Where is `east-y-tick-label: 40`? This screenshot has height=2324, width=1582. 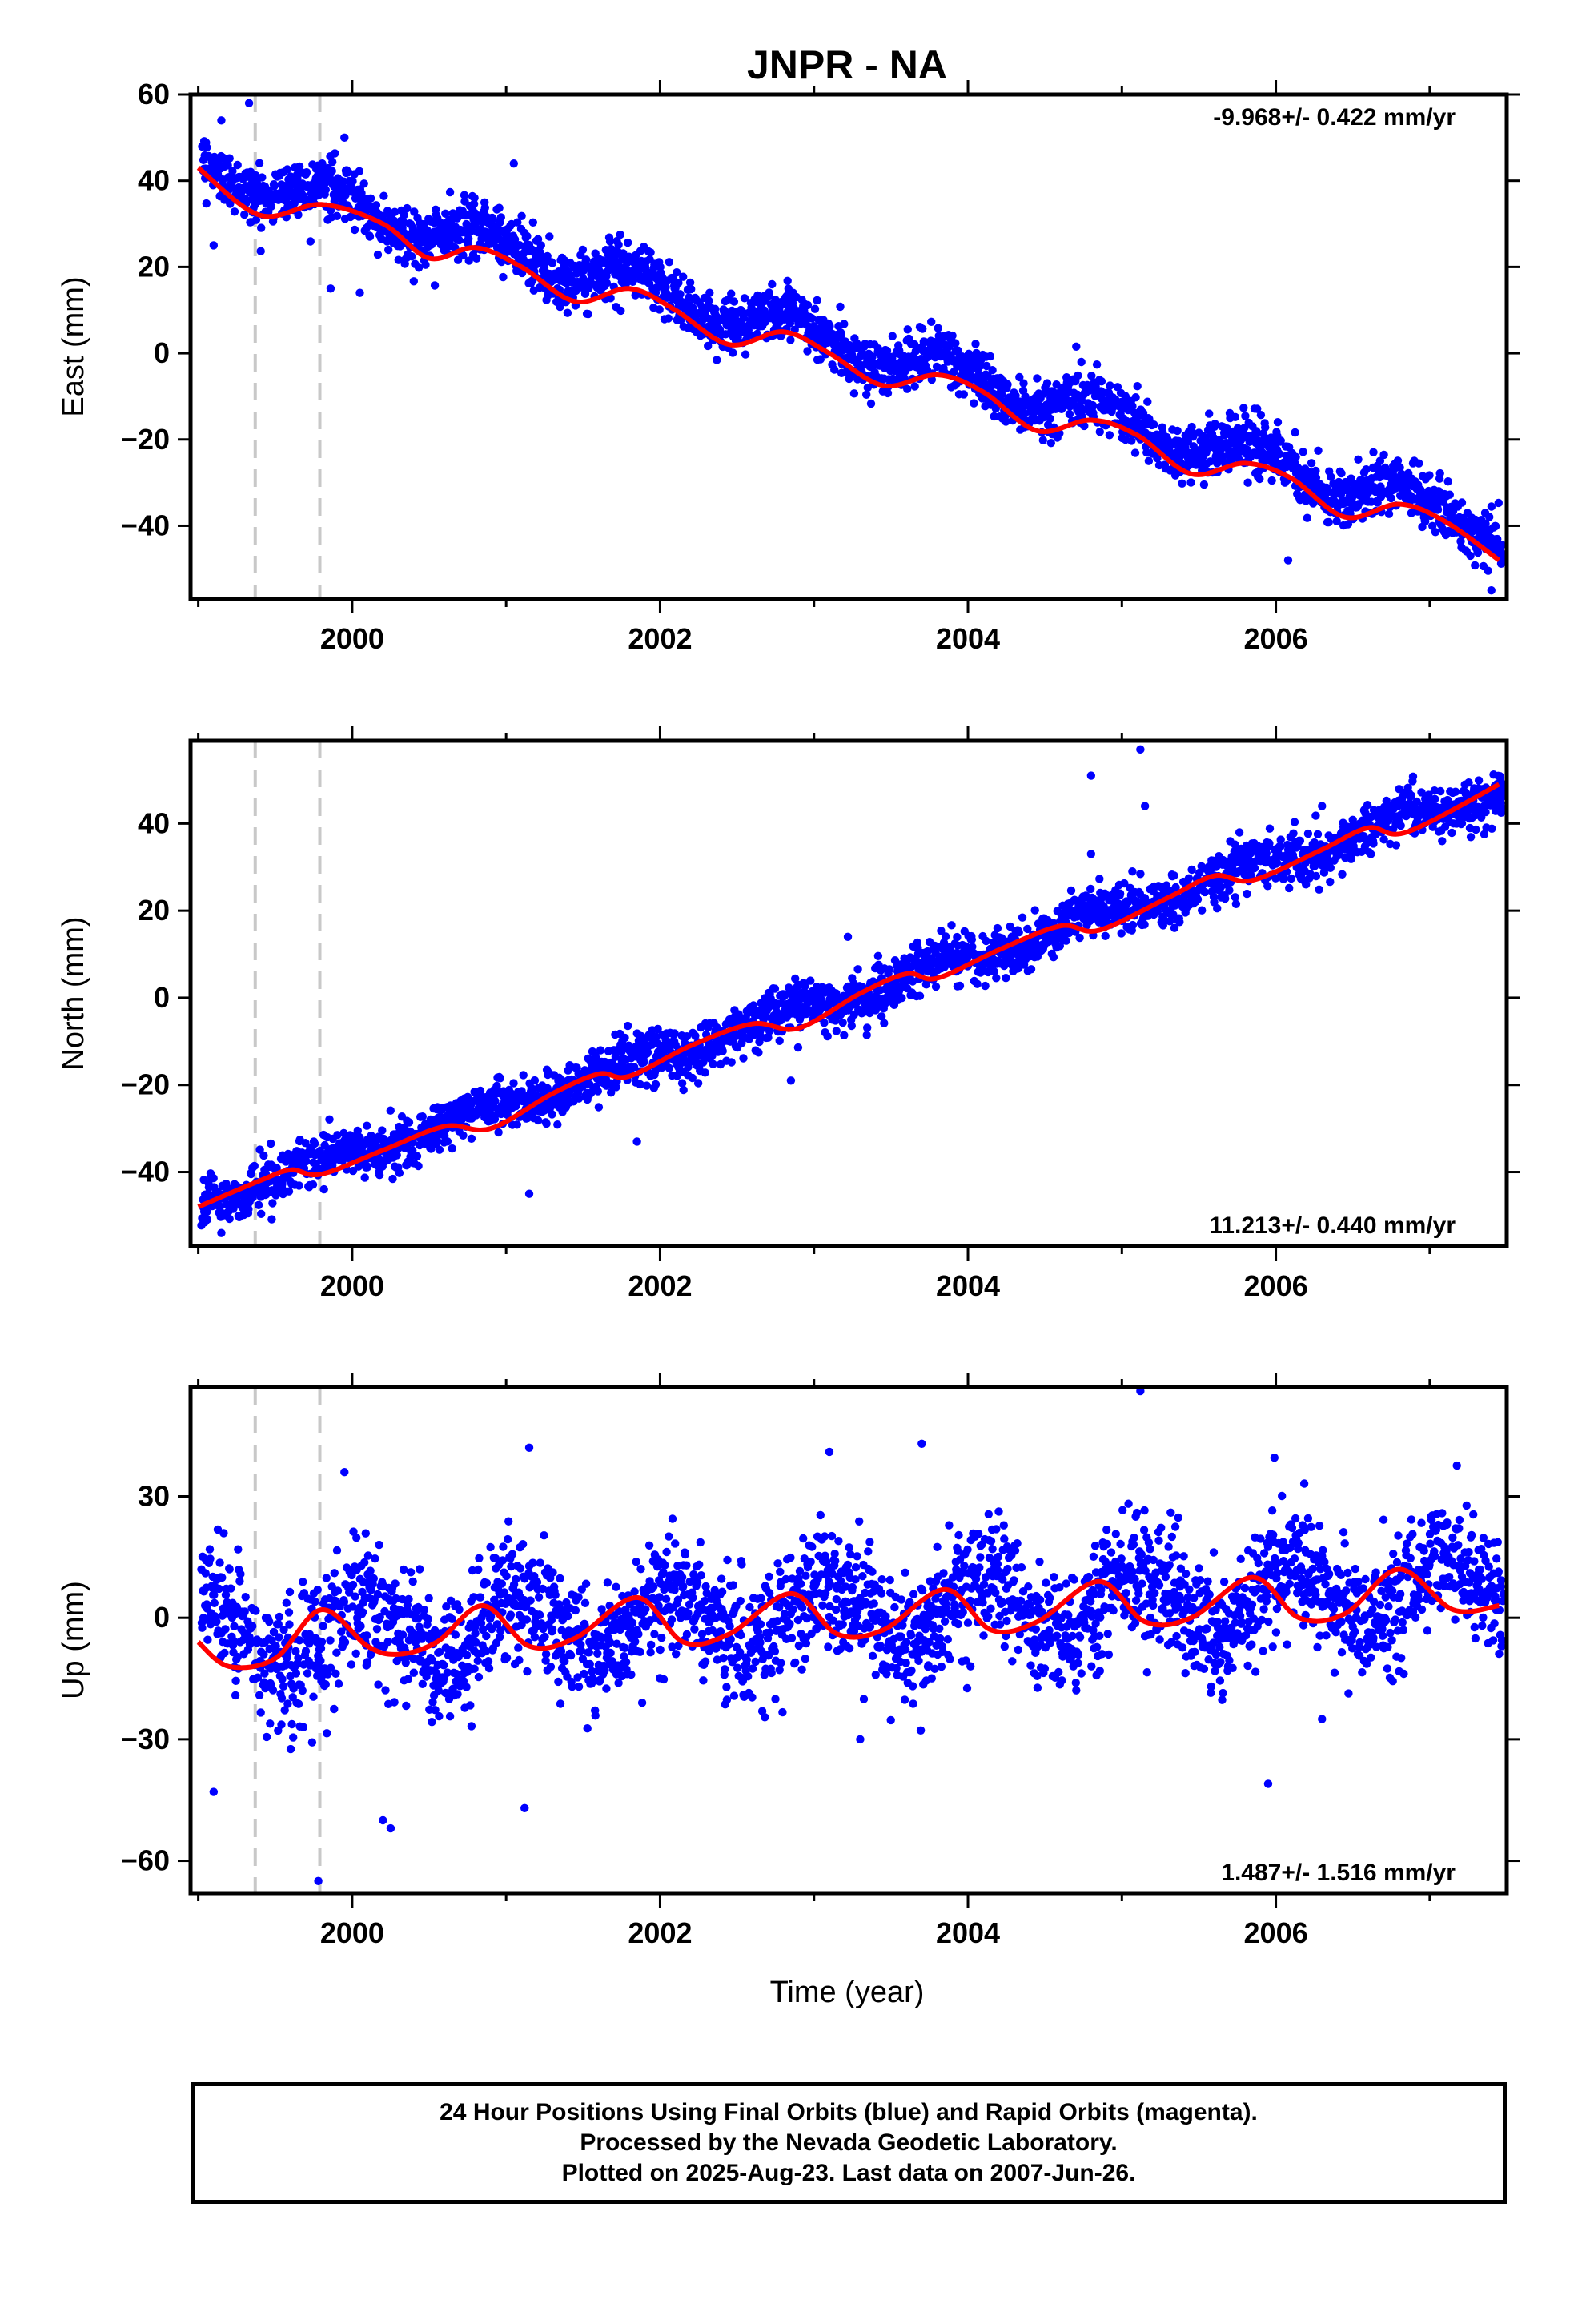
east-y-tick-label: 40 is located at coordinates (154, 180).